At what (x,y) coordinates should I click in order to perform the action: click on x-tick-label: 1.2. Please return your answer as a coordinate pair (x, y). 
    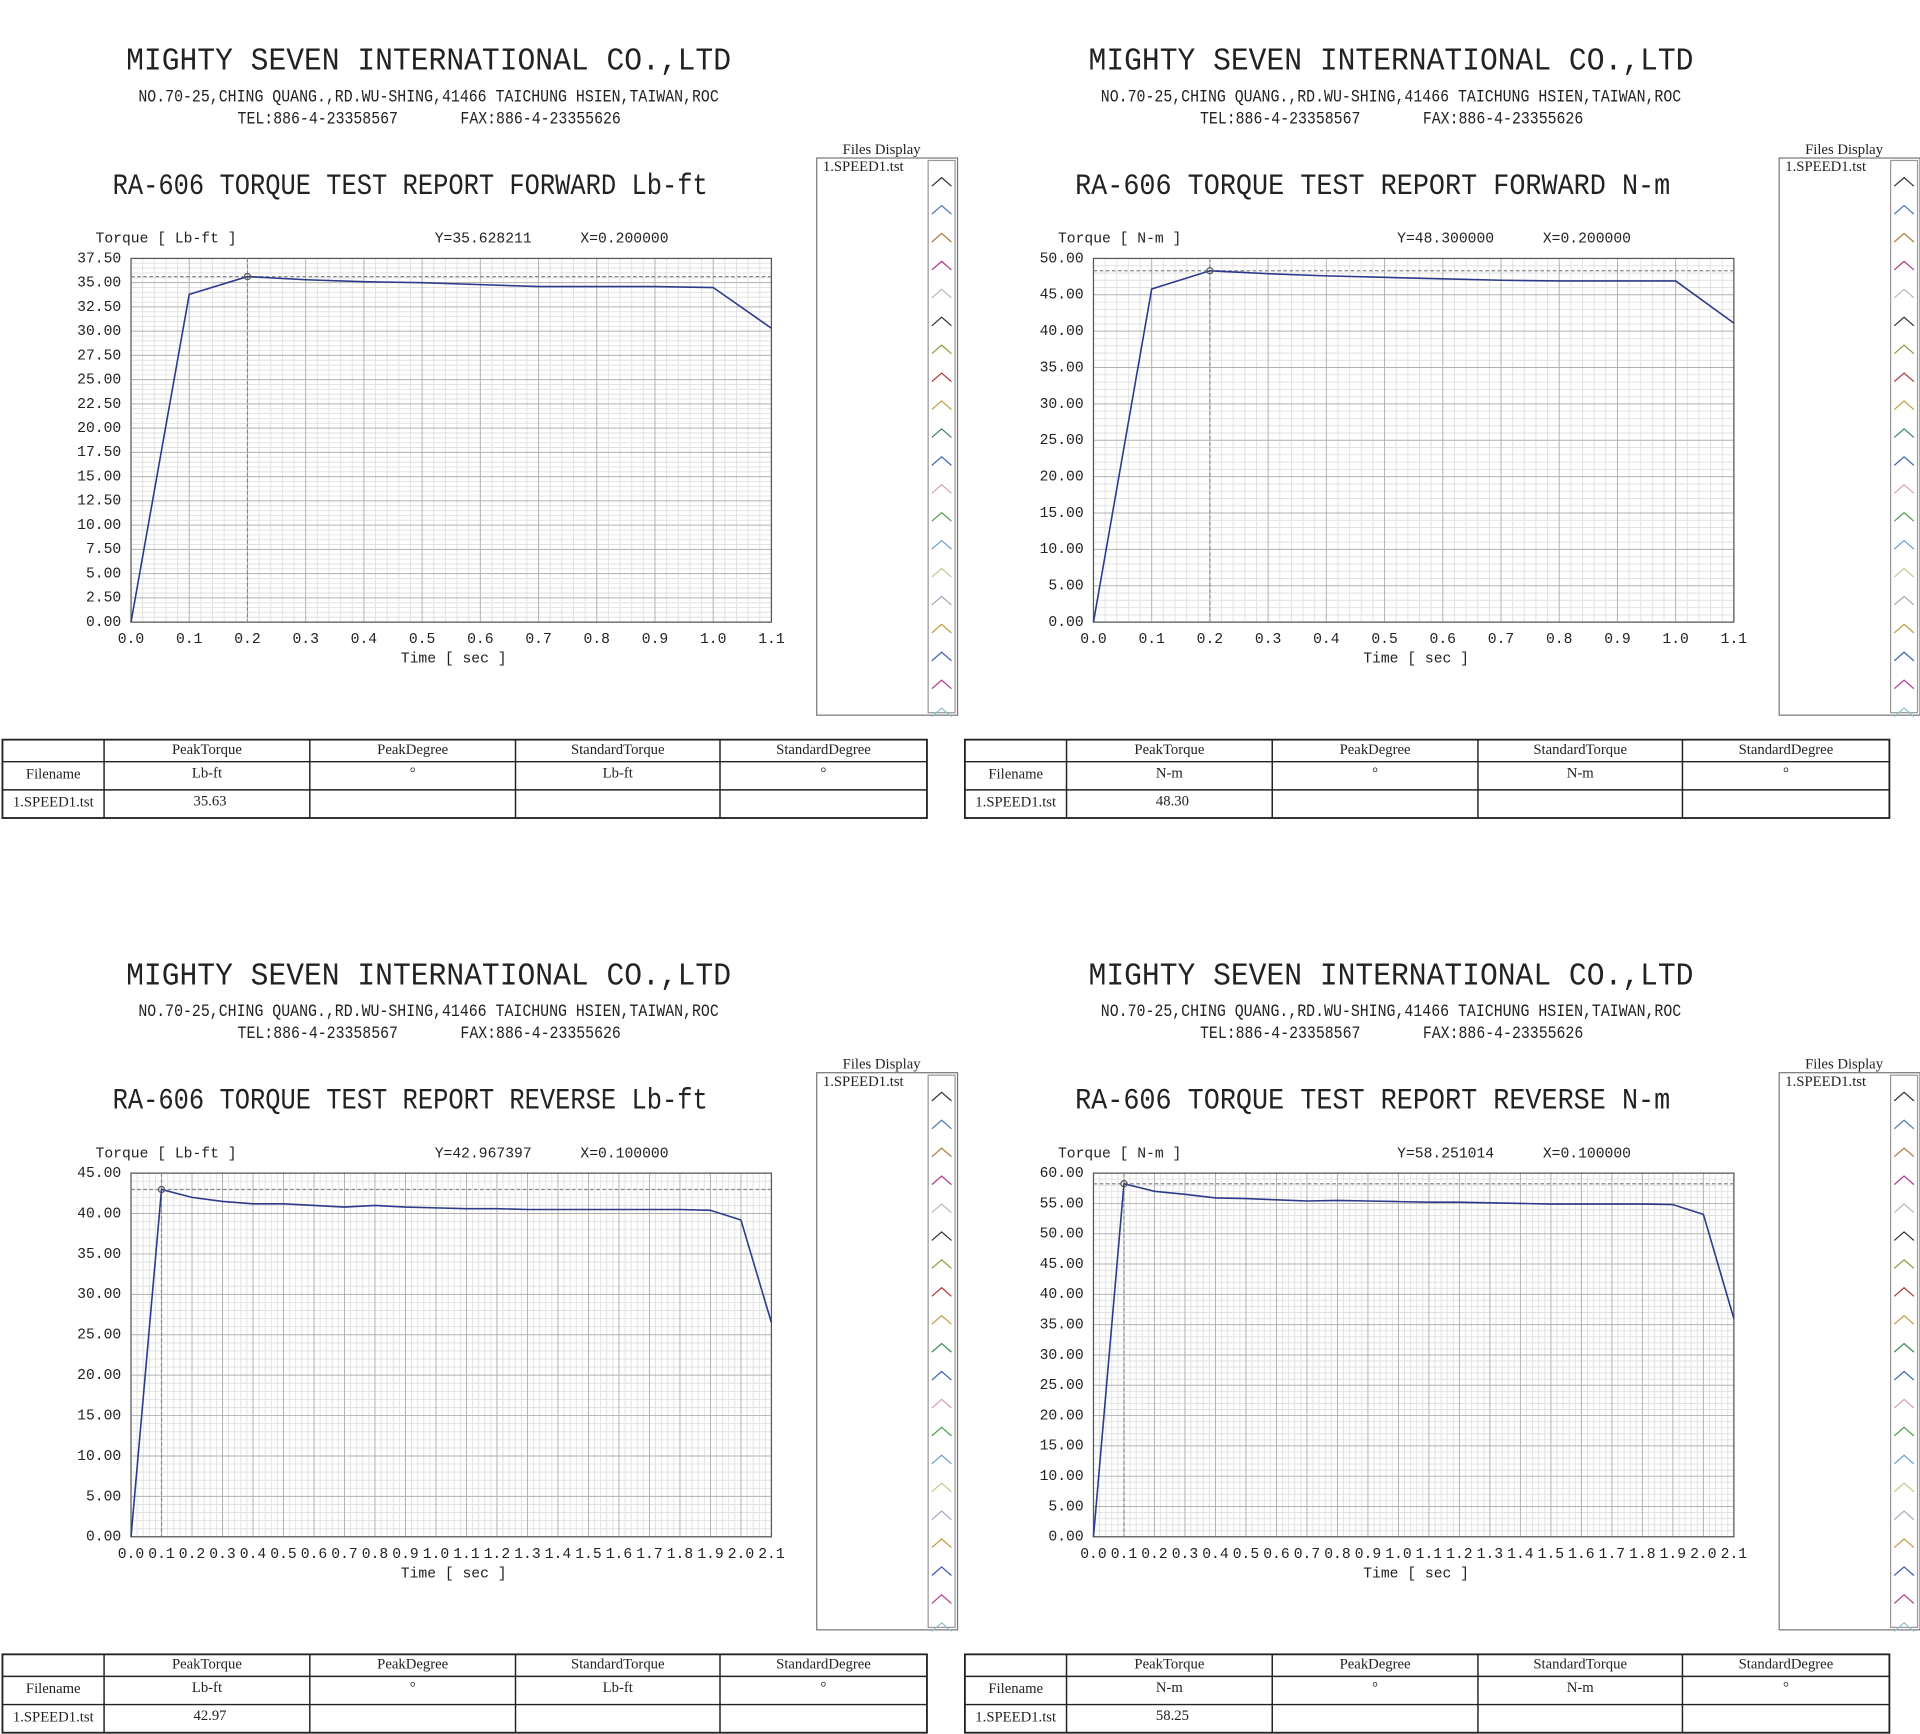
    Looking at the image, I should click on (497, 1555).